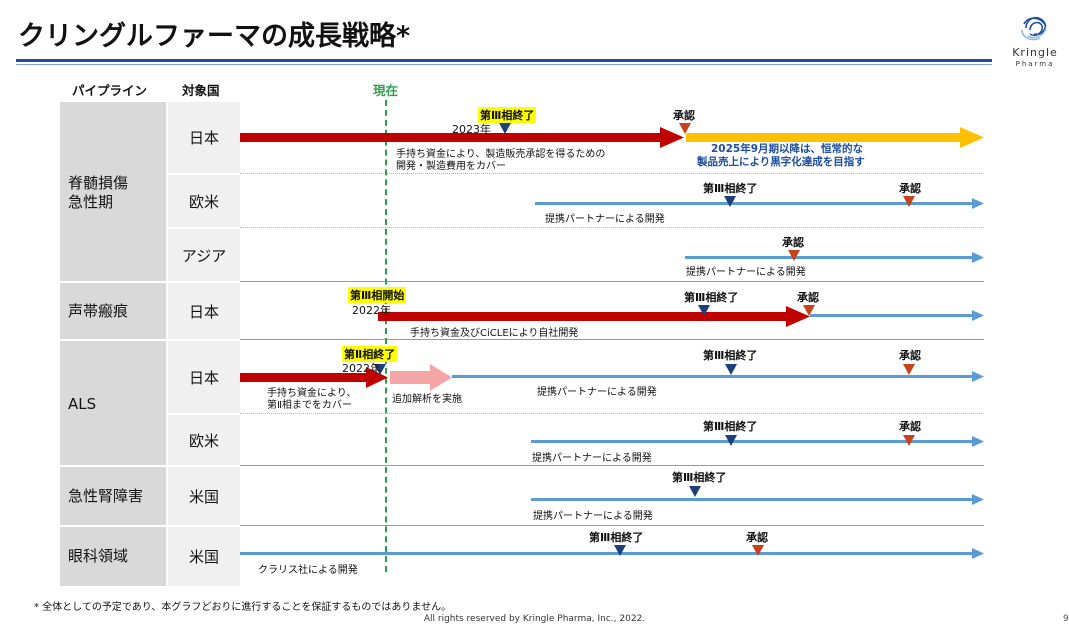 The height and width of the screenshot is (631, 1069). Describe the element at coordinates (758, 550) in the screenshot. I see `ophth-us-approval-marker` at that location.